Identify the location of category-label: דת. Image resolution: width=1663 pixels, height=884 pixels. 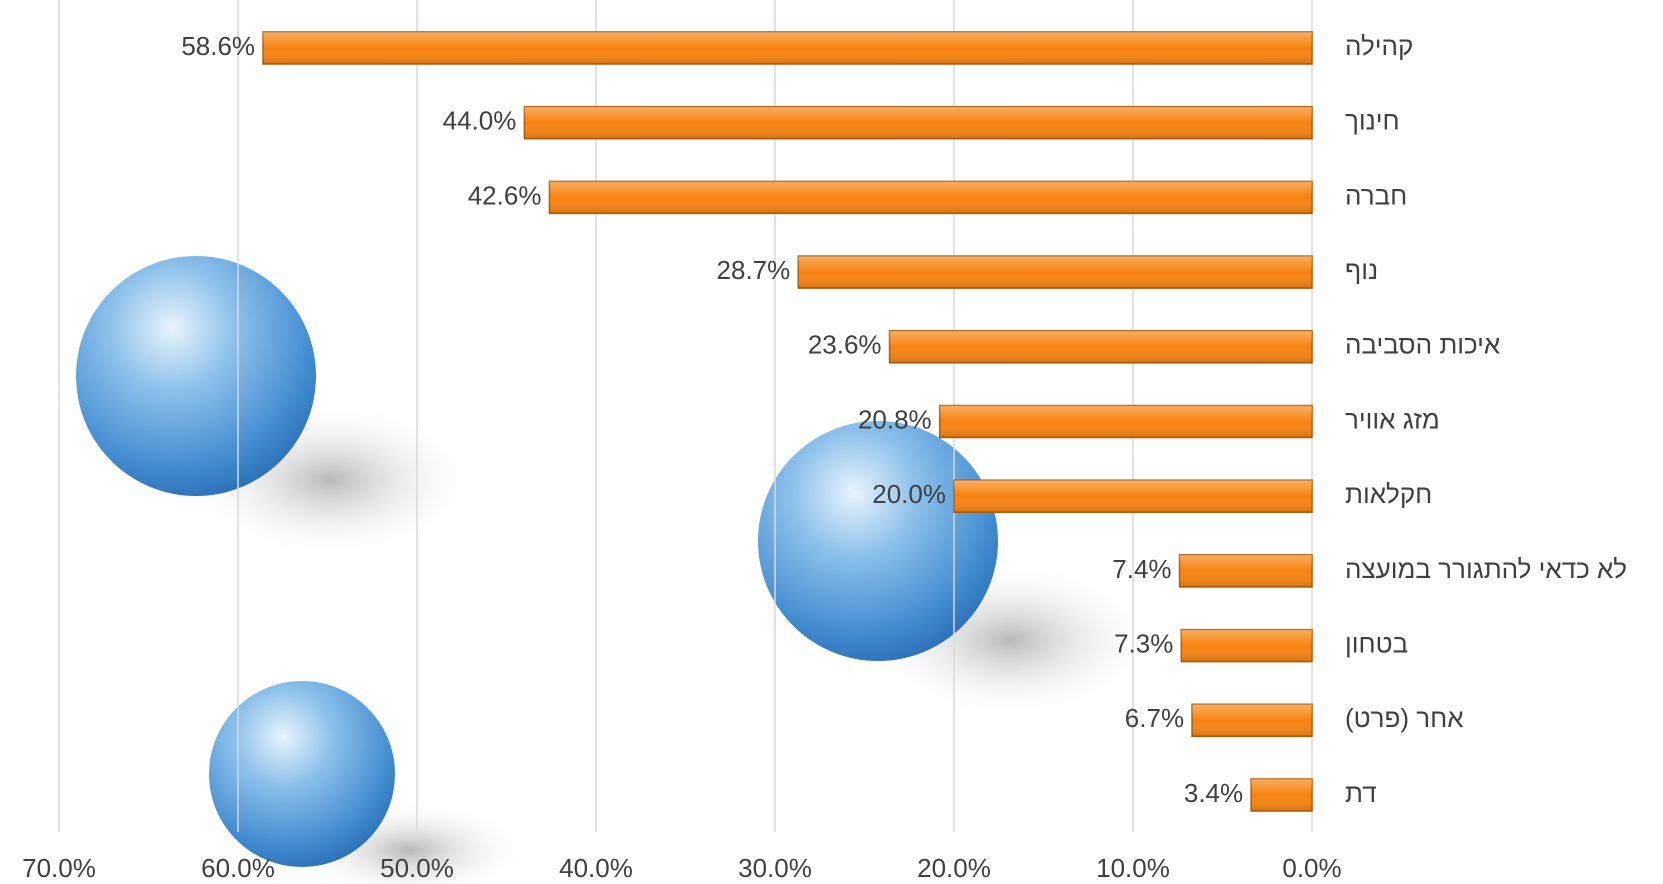
(1361, 793).